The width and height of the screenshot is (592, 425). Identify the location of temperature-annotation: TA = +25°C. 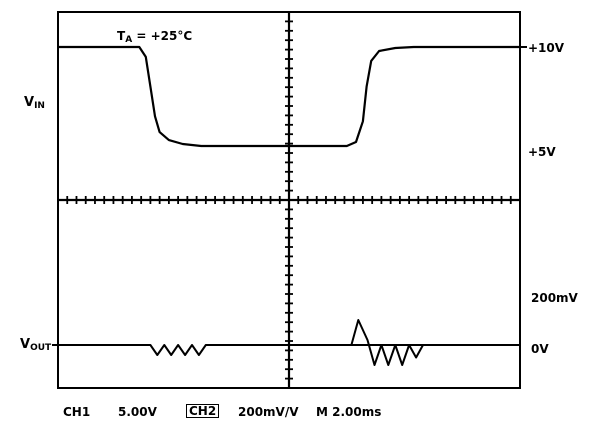
(154, 37).